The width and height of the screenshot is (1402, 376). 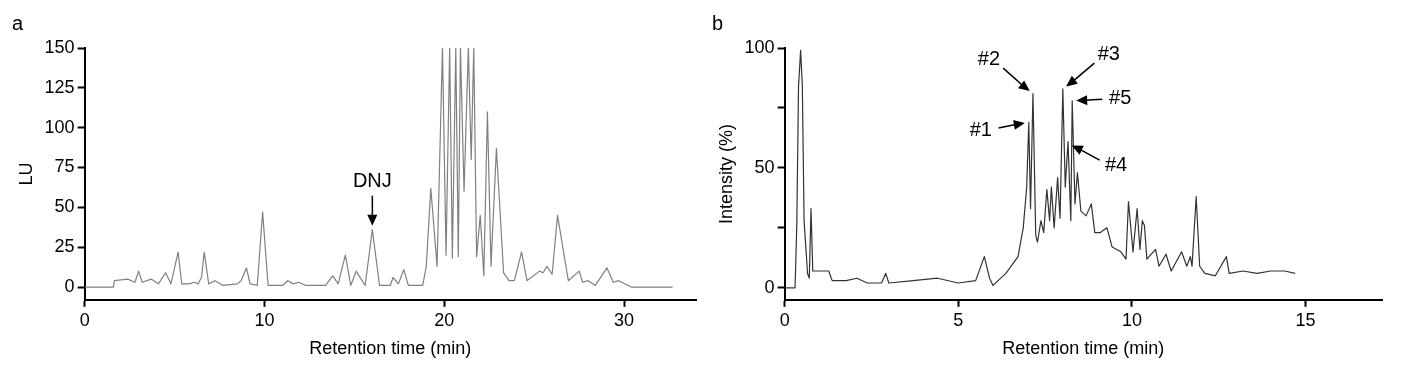 I want to click on annotation: DNJ, so click(x=372, y=180).